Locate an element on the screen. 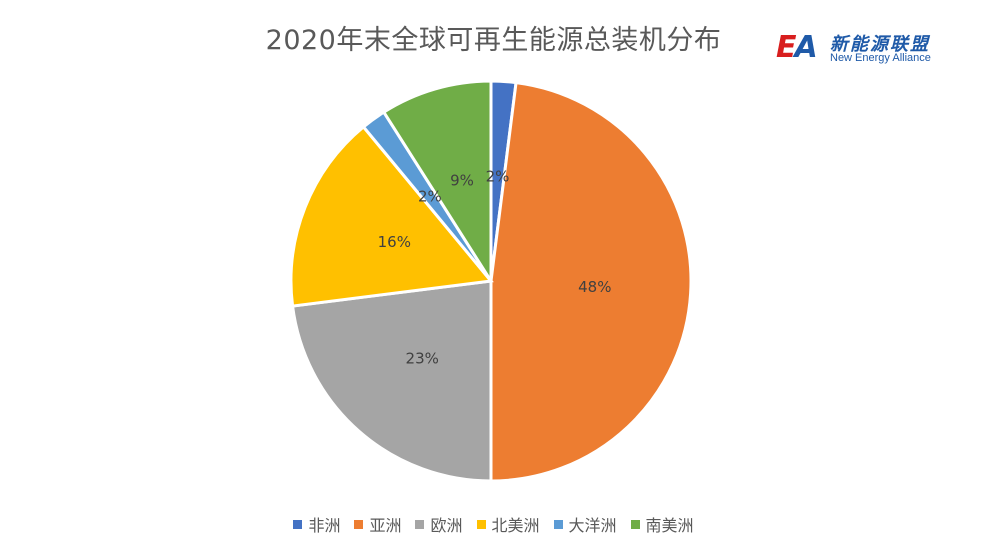  slice-data-label-1: 2% is located at coordinates (498, 177).